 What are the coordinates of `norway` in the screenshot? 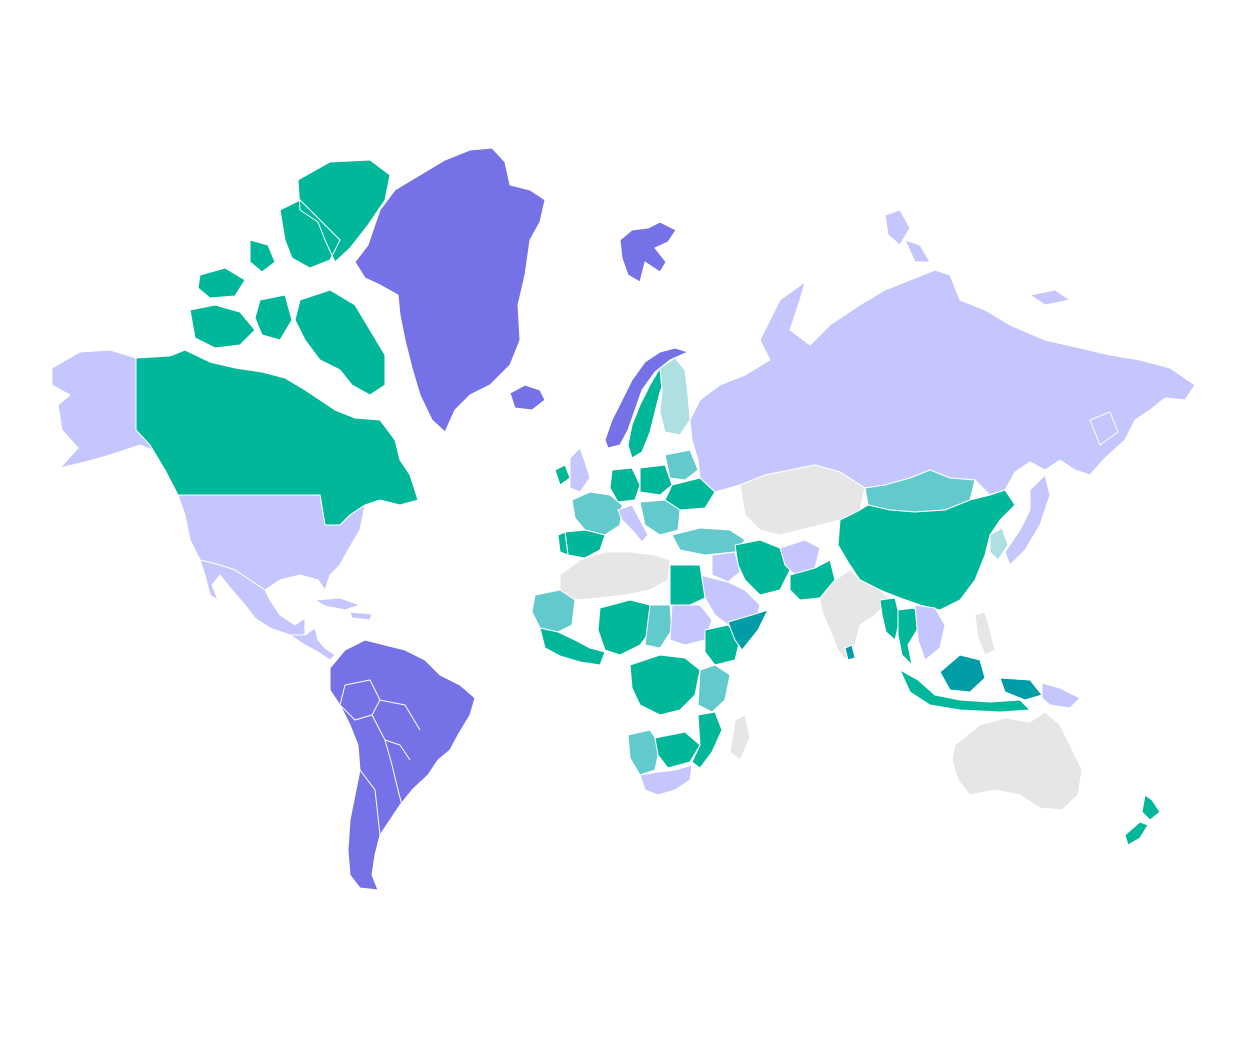 It's located at (646, 398).